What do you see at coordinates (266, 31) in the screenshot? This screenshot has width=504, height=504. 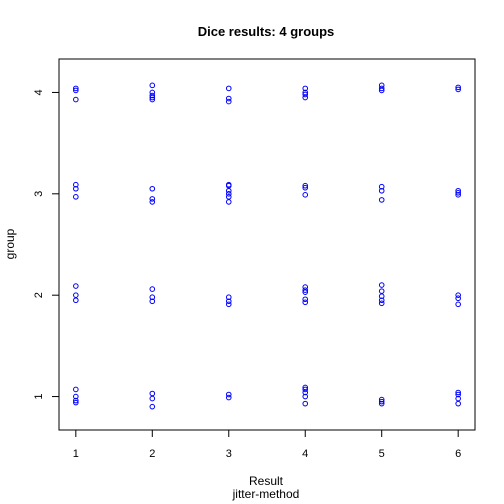 I see `chart-title: Dice results: 4 groups` at bounding box center [266, 31].